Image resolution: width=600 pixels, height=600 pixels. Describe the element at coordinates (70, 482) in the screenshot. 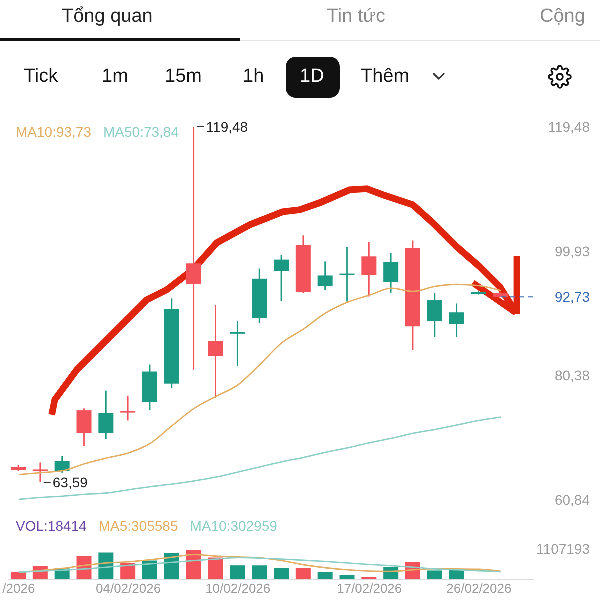

I see `annotation: 63,59` at that location.